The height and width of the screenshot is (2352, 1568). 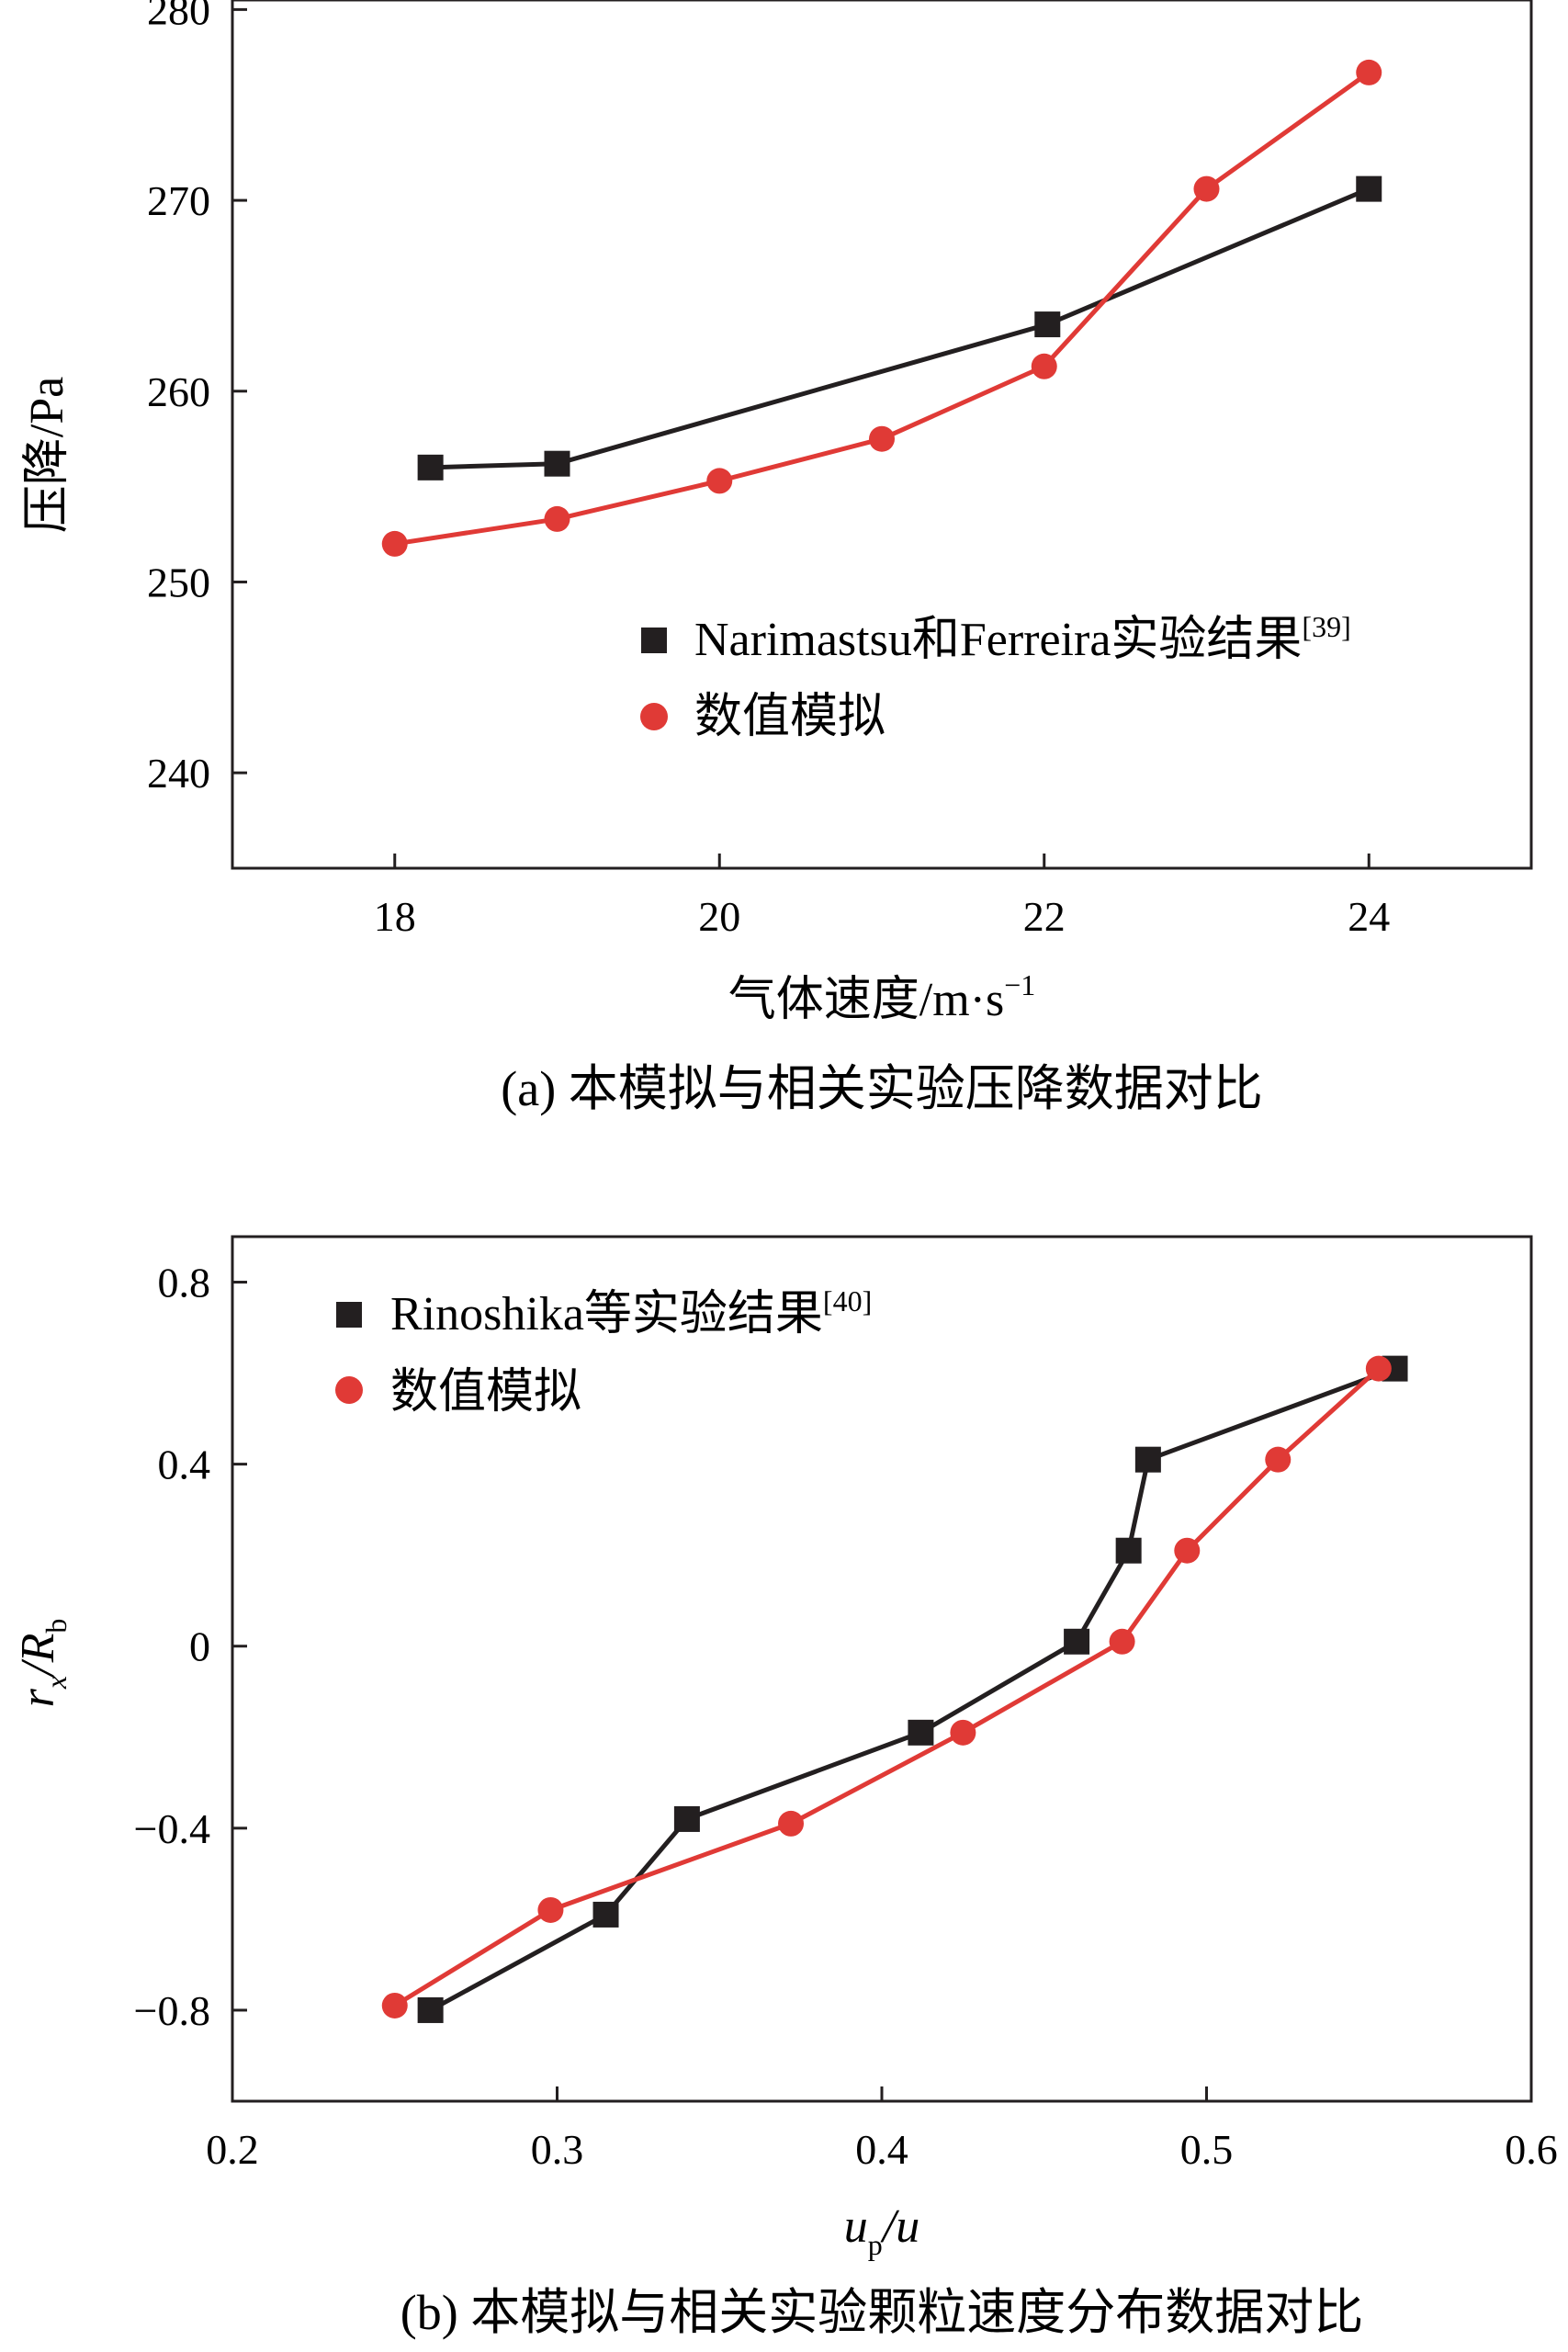 What do you see at coordinates (56, 1626) in the screenshot?
I see `y-axis-label-b-sub2: b` at bounding box center [56, 1626].